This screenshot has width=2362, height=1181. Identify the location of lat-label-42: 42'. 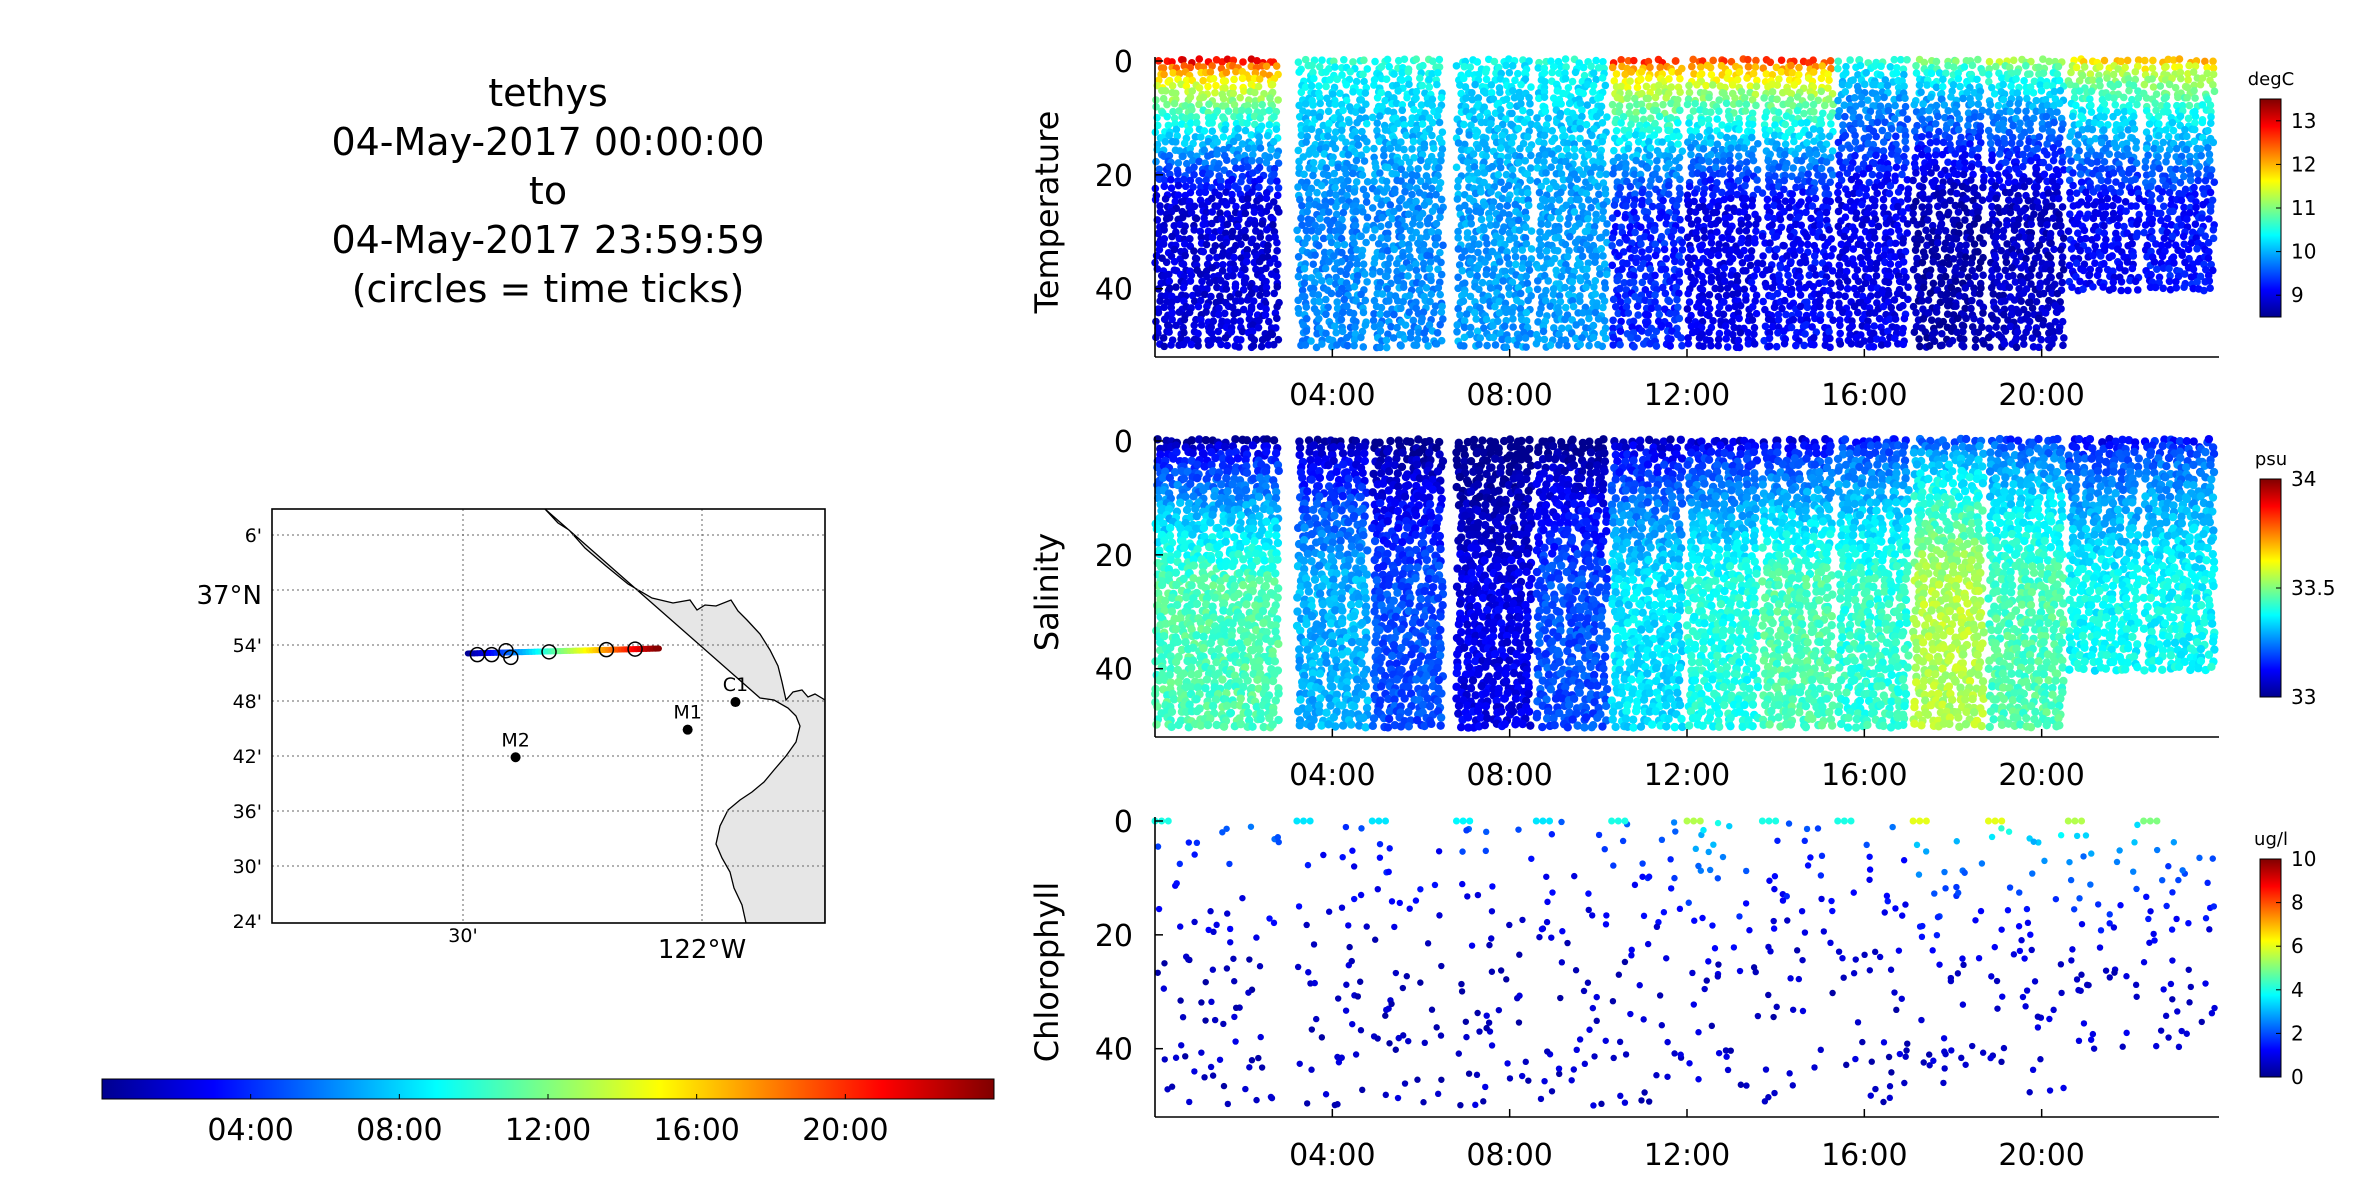
(247, 757).